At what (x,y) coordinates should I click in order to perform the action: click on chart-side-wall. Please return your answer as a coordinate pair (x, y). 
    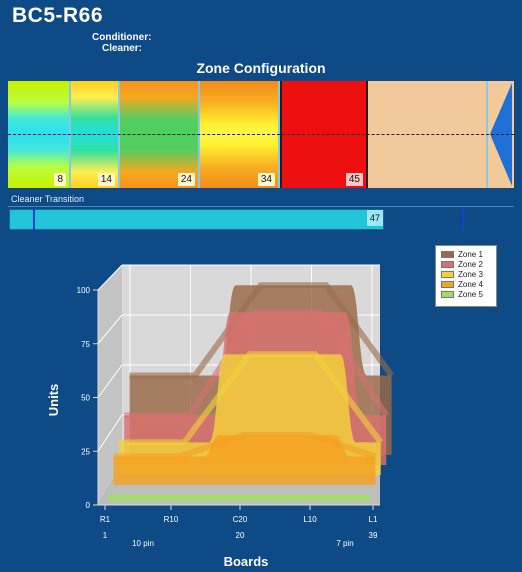
    Looking at the image, I should click on (110, 385).